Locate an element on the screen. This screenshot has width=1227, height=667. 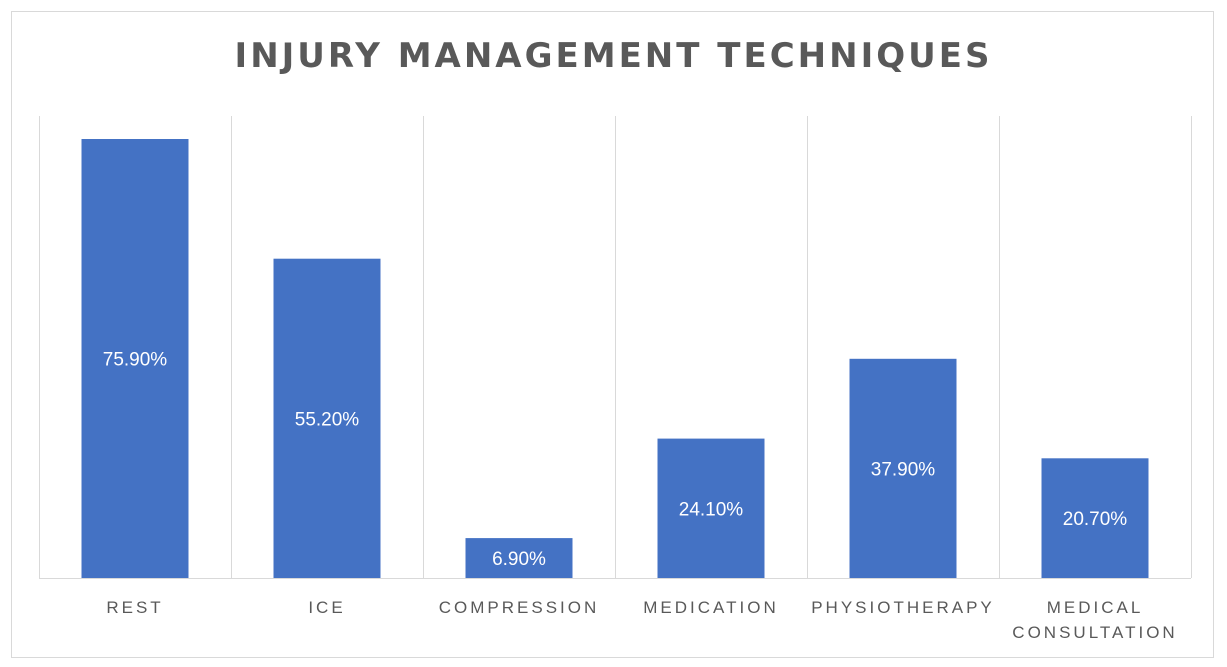
data-label: 55.20% is located at coordinates (327, 419).